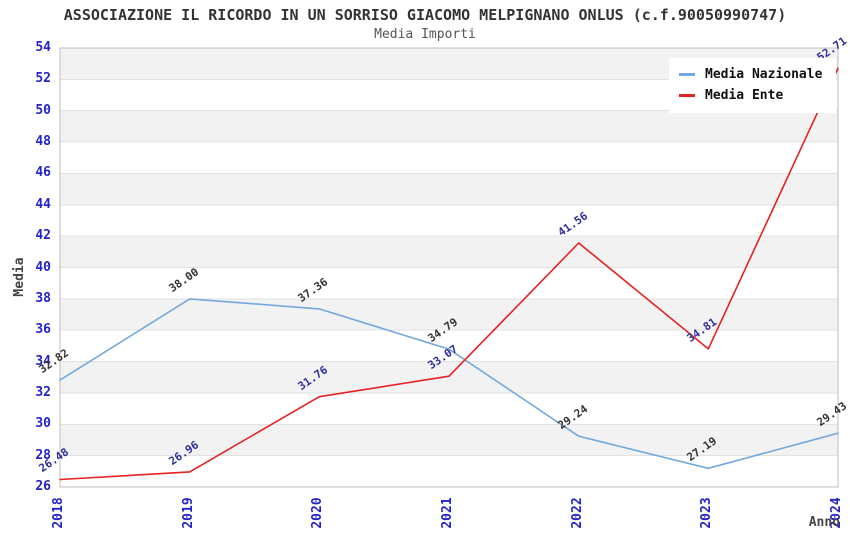 The image size is (850, 550). I want to click on legend-item-media-ente: Media Ente, so click(750, 95).